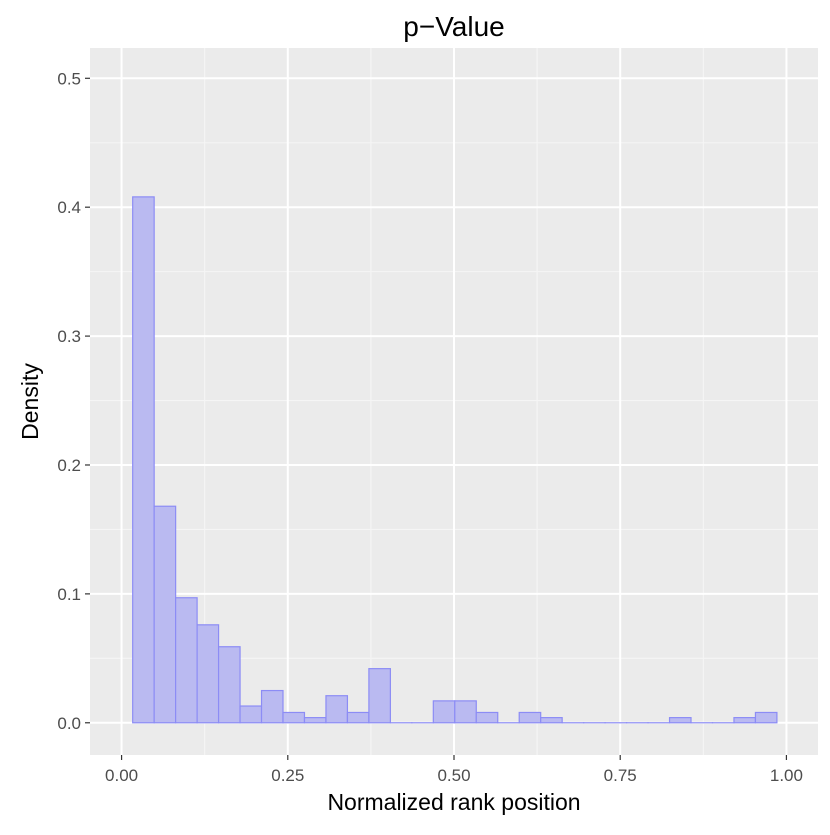 This screenshot has width=830, height=835. I want to click on y-axis-ticks: 0.0 0.1 0.2 0.3 0.4 0.5, so click(73, 400).